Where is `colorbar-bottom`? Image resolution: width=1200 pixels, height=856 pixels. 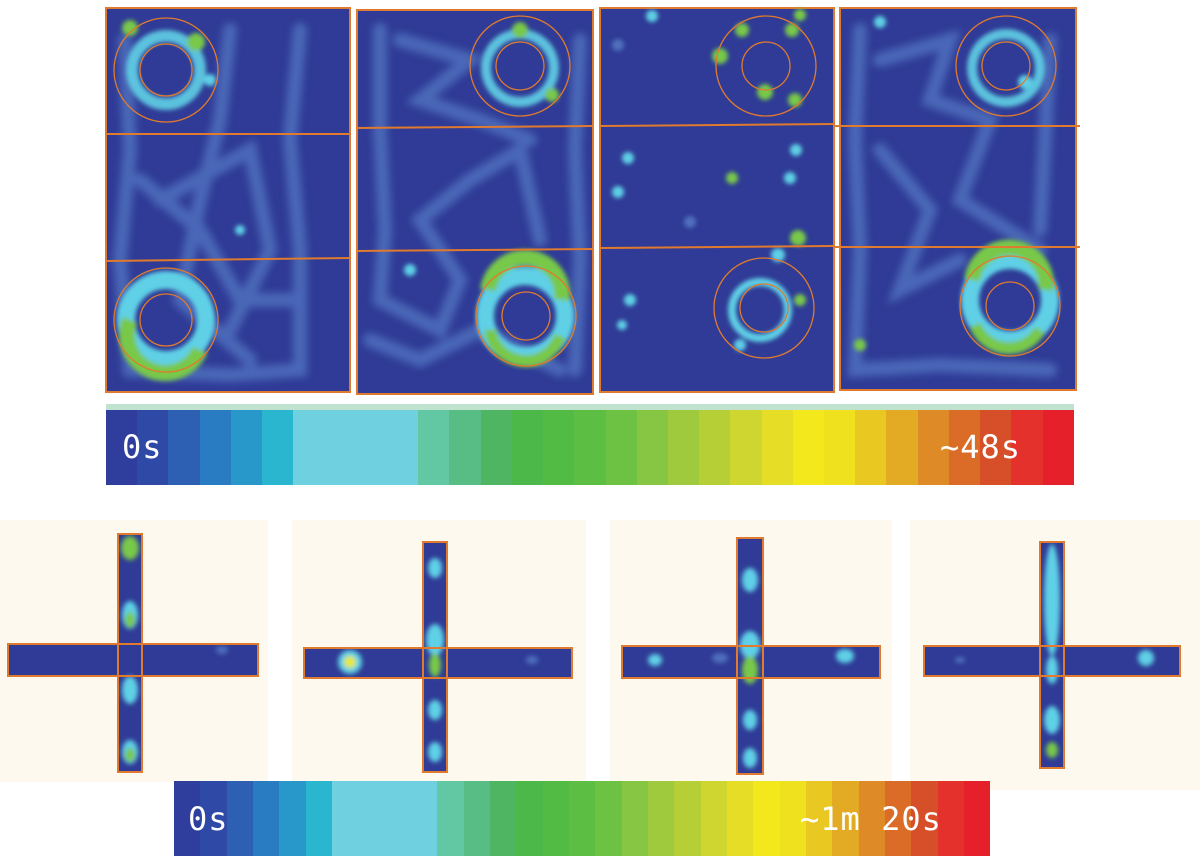
colorbar-bottom is located at coordinates (582, 818).